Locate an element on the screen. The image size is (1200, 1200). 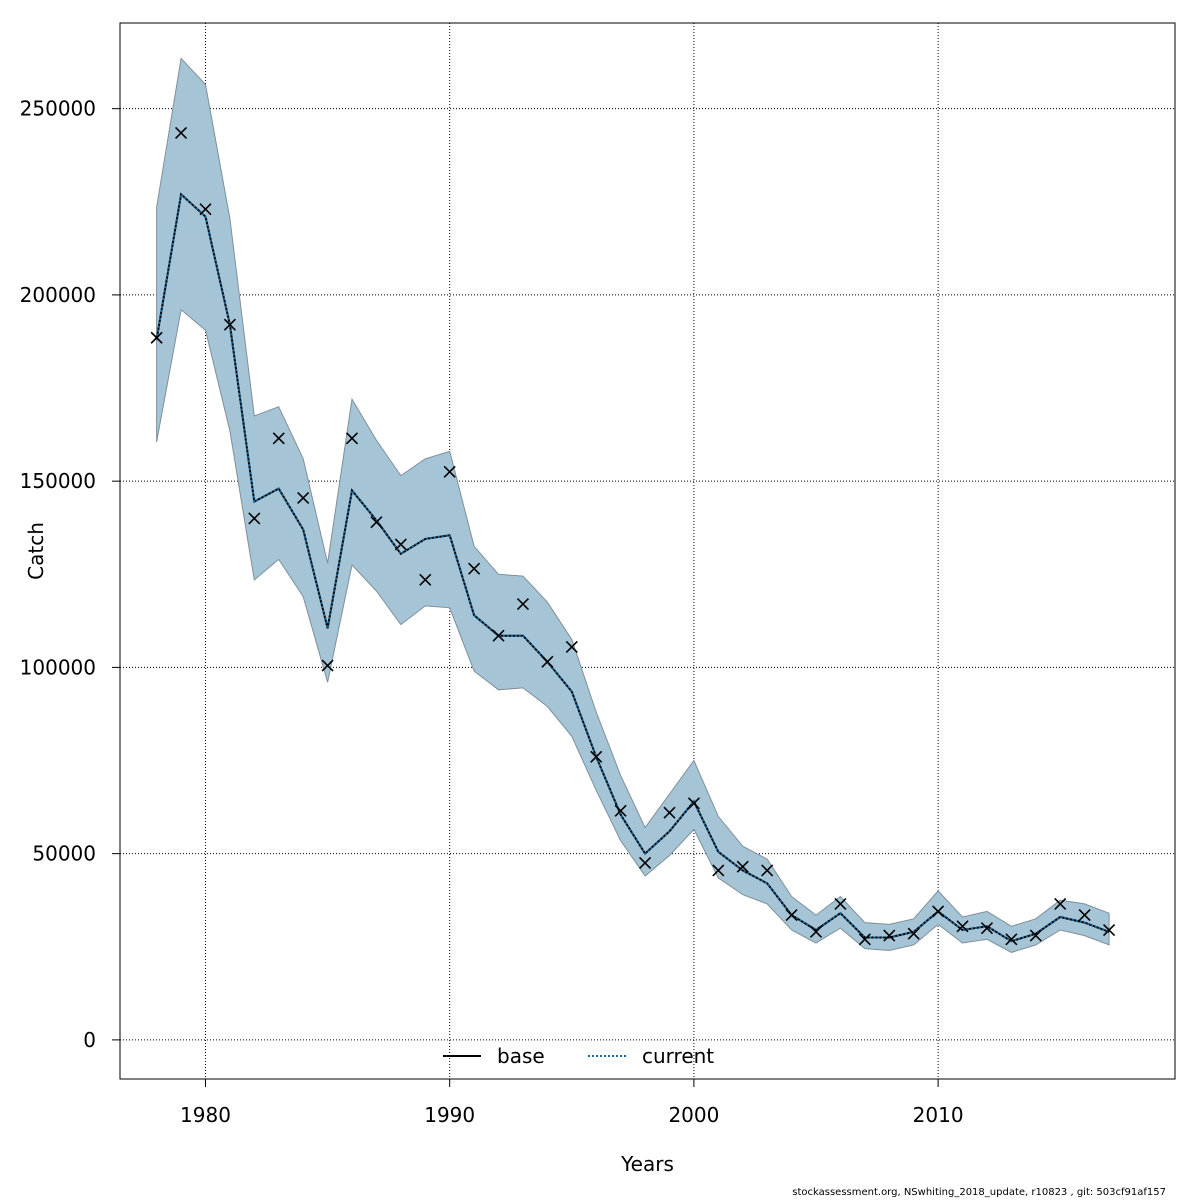
x-axis-title: Years is located at coordinates (647, 1164).